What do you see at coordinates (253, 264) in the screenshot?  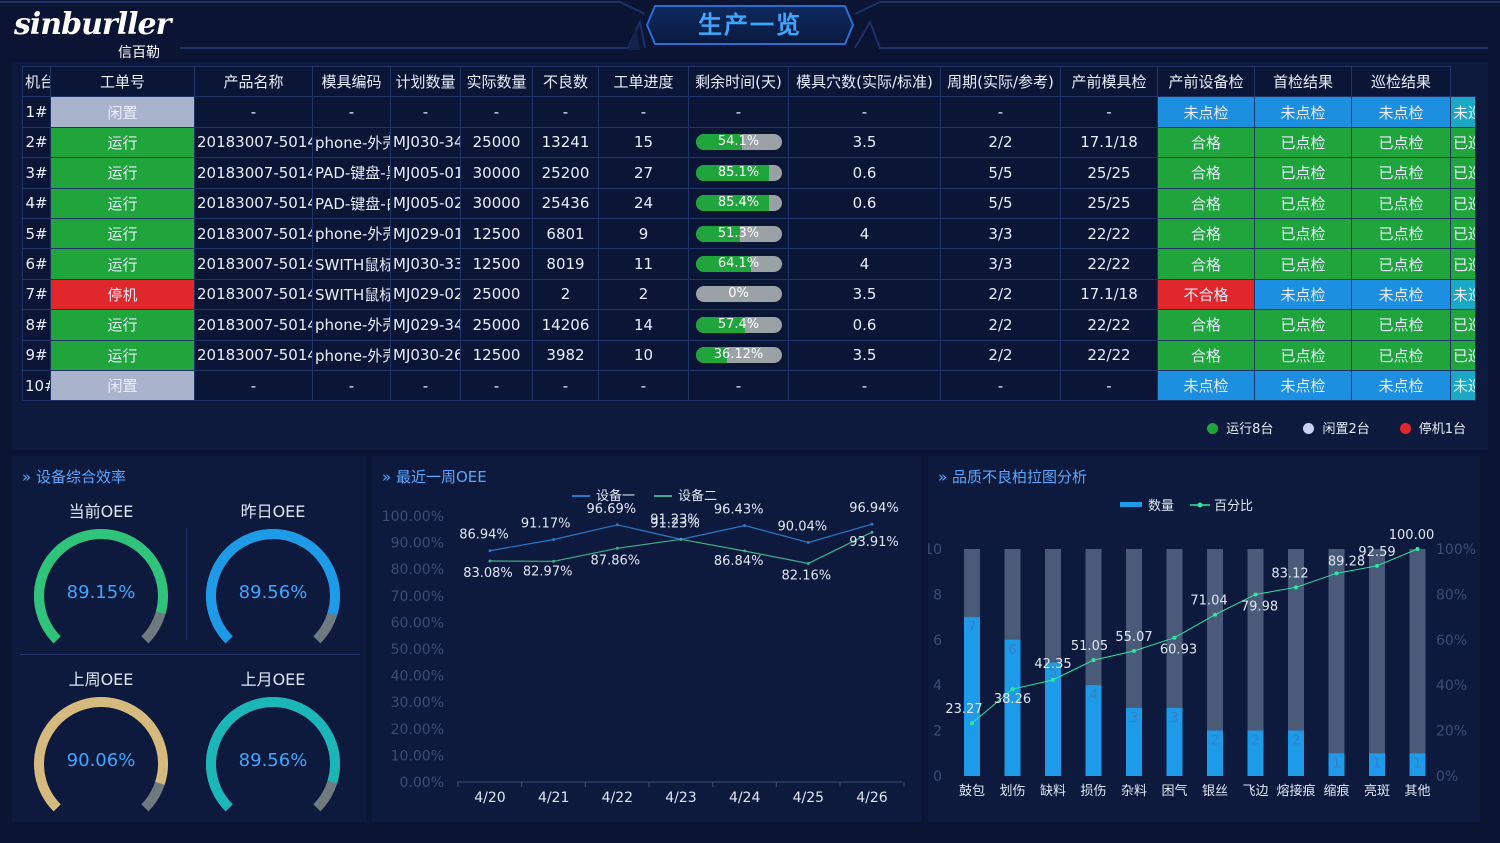 I see `order-cell: 20183007-501414` at bounding box center [253, 264].